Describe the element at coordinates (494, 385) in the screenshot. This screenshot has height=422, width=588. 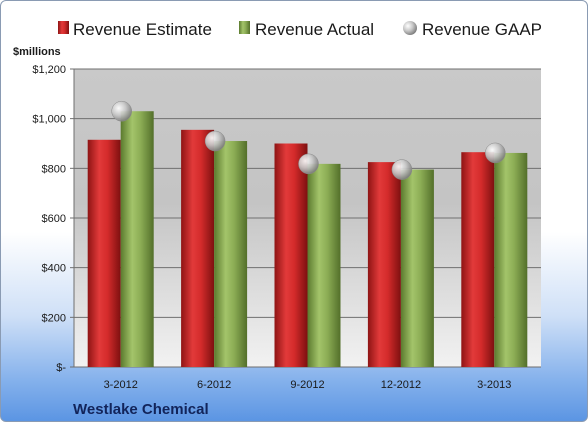
I see `x-tick-label: 3-2013` at that location.